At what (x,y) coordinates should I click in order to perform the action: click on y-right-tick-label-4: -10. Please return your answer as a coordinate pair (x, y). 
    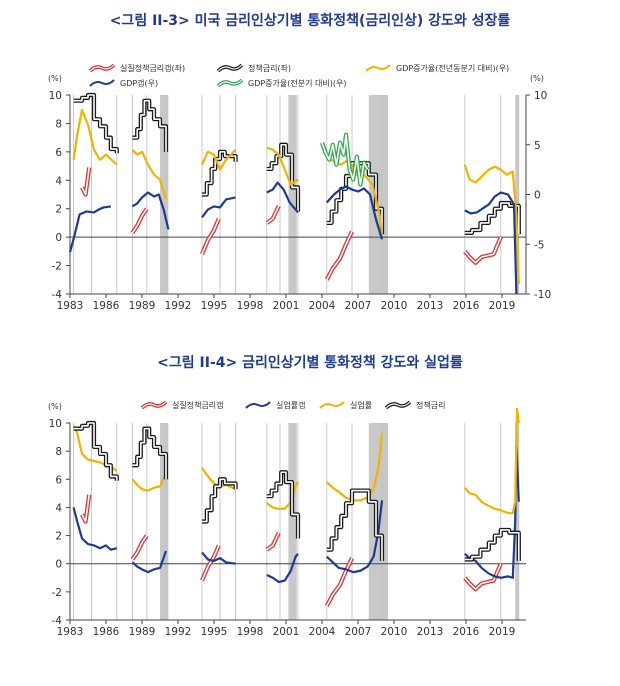
    Looking at the image, I should click on (542, 295).